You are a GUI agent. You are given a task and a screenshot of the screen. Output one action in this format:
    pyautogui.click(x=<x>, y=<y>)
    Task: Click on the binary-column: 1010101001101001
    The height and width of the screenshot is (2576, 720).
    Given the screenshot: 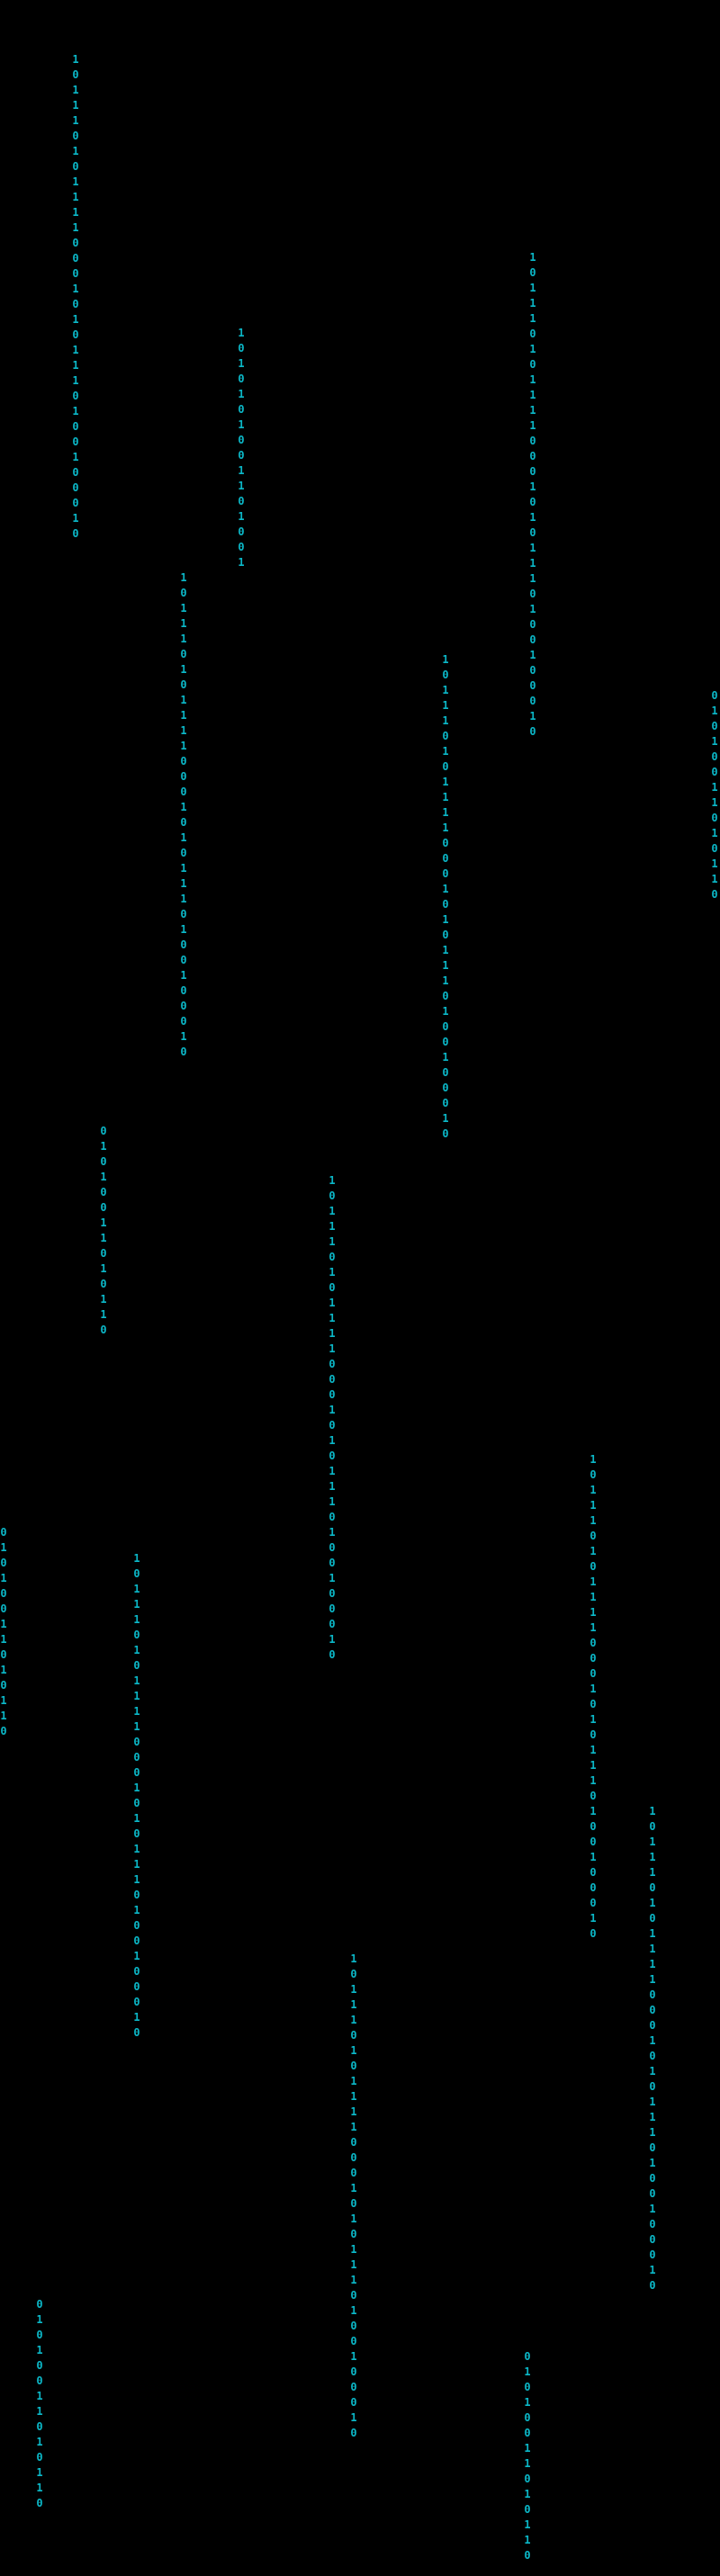 What is the action you would take?
    pyautogui.click(x=242, y=448)
    